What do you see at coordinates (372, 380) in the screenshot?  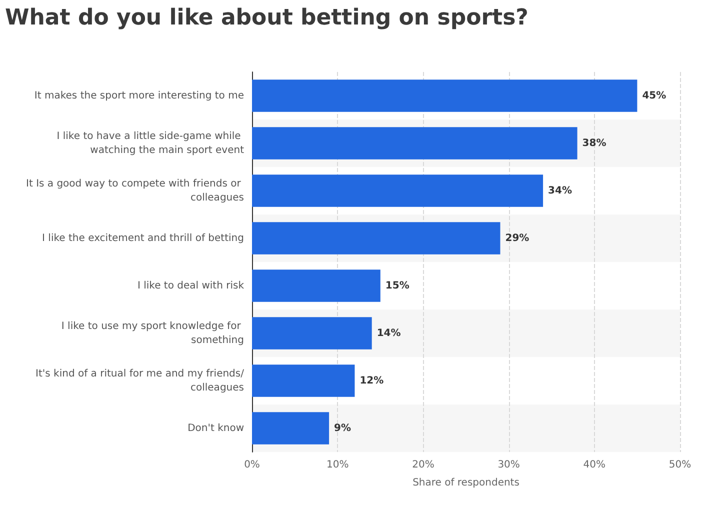 I see `data-label: 12%` at bounding box center [372, 380].